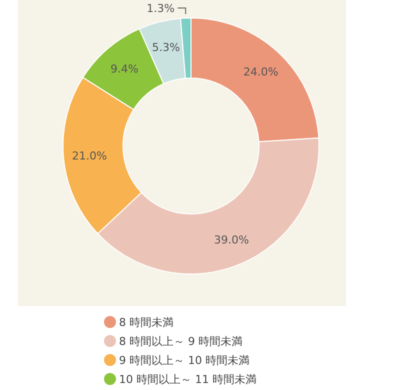 The width and height of the screenshot is (420, 390). Describe the element at coordinates (184, 360) in the screenshot. I see `legend-label: 9 時間以上～ 10 時間未満` at that location.